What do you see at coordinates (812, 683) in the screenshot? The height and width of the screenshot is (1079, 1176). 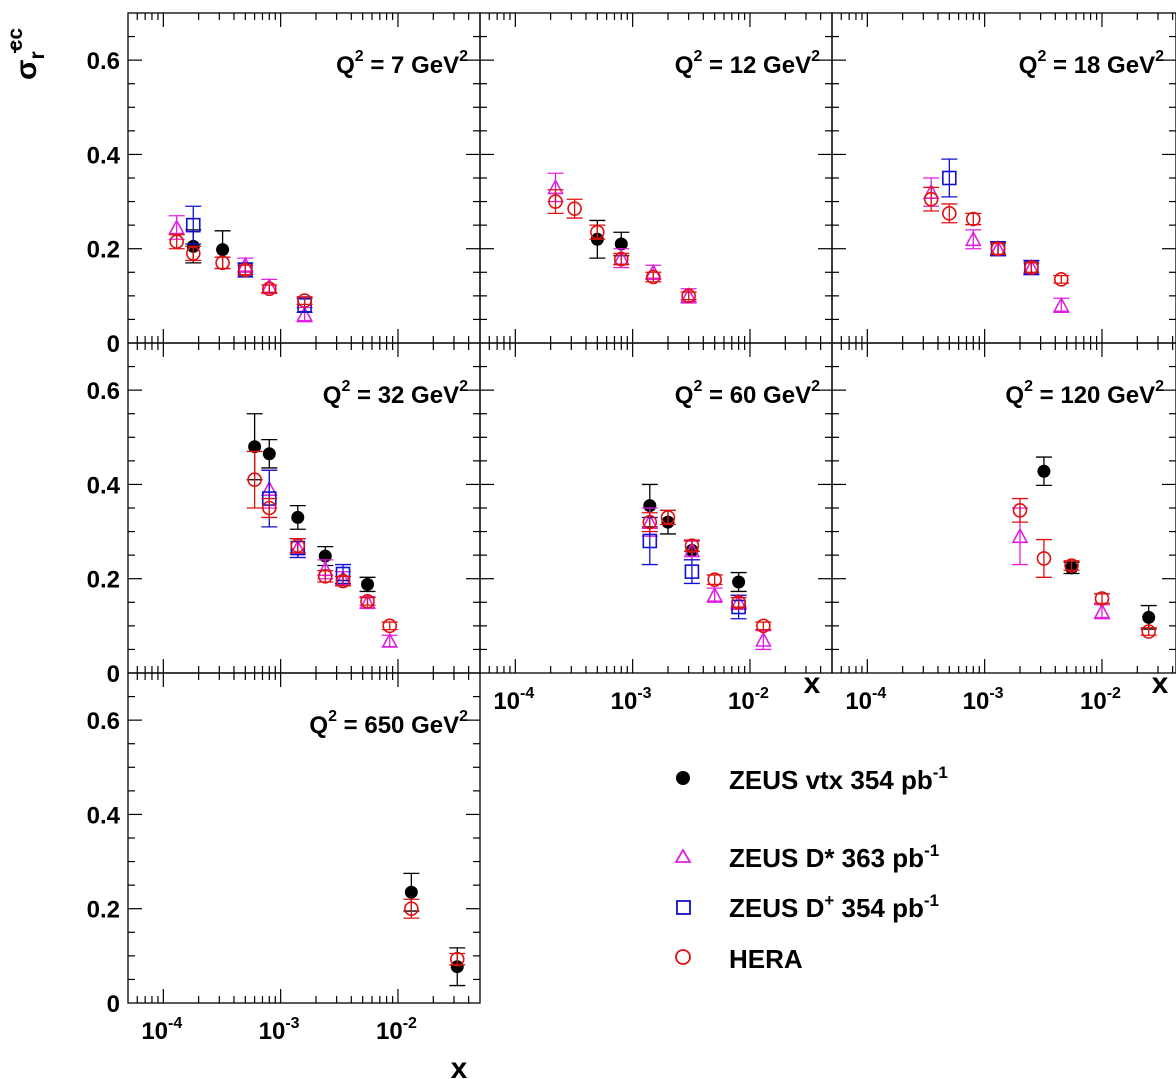 I see `x-axis-title-middle: x` at bounding box center [812, 683].